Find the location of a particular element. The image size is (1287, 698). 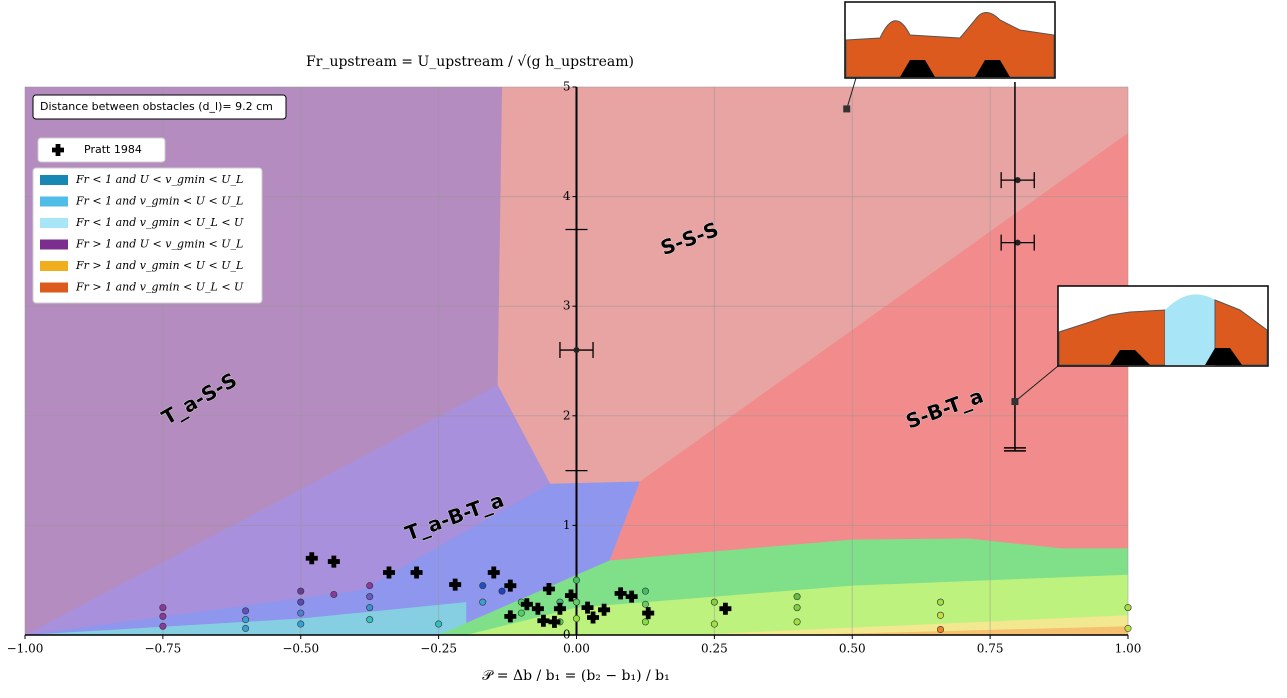

x-tick-label: −1.00 is located at coordinates (25, 649).